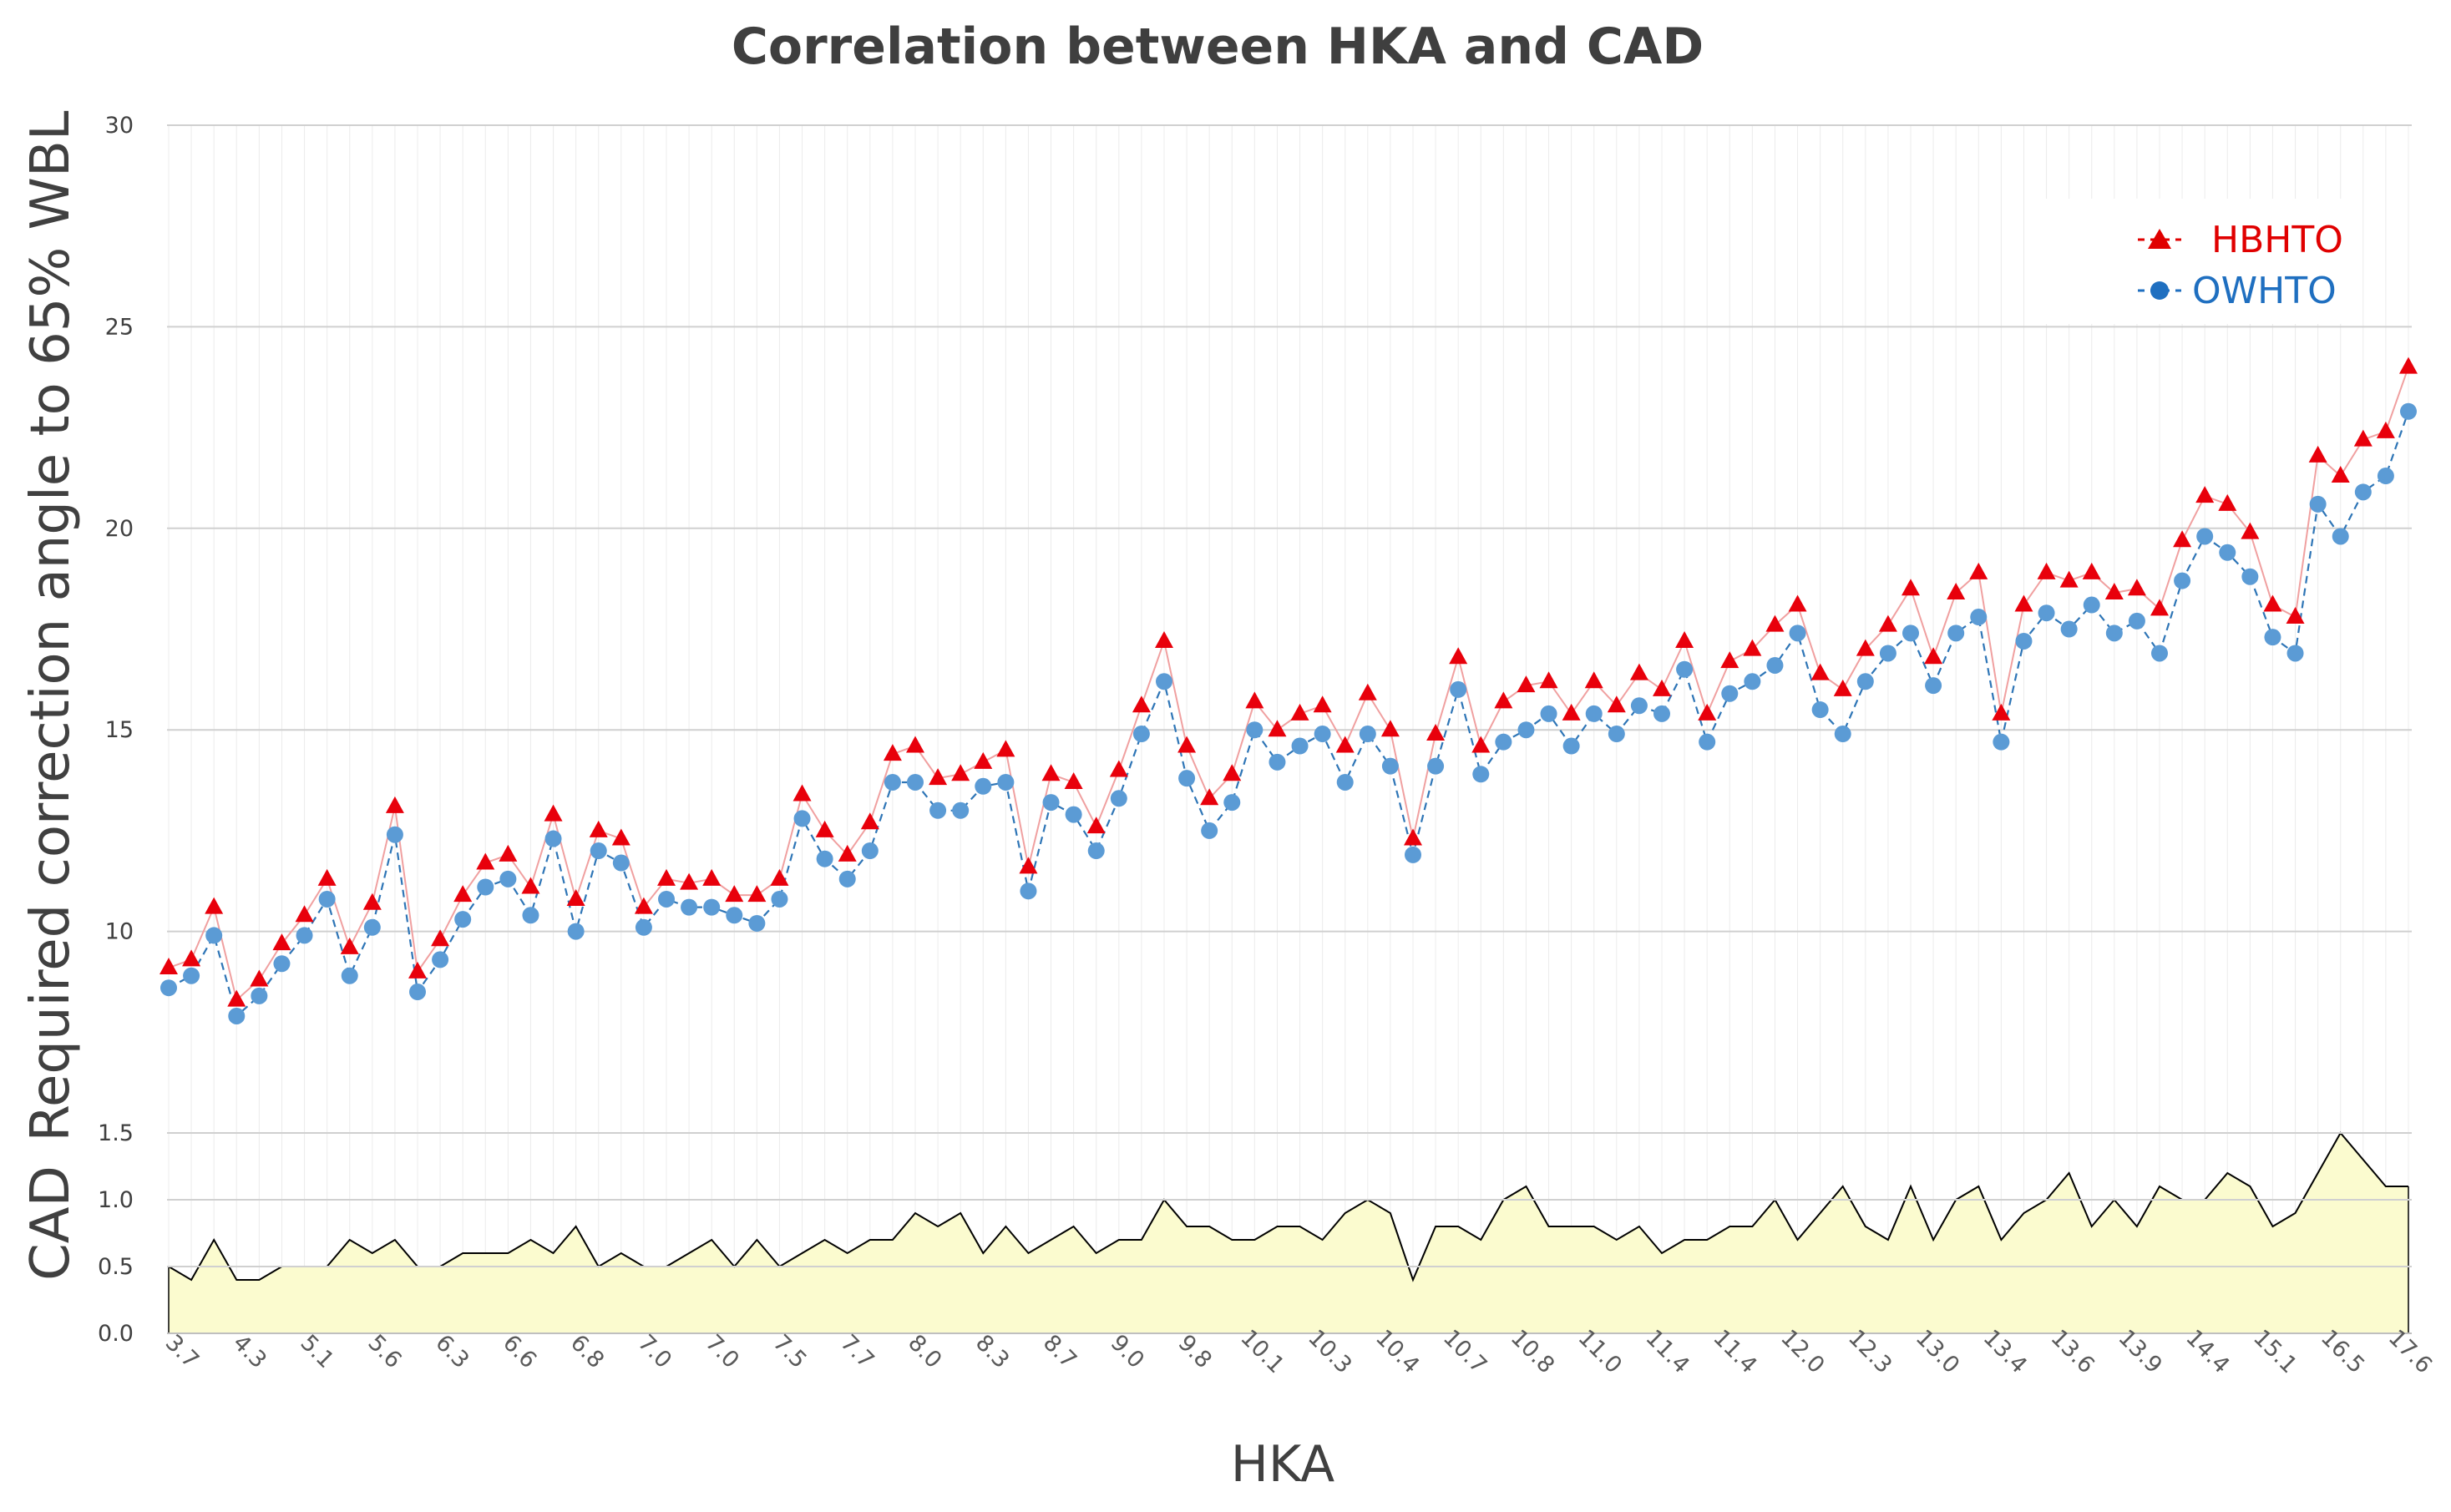 Image resolution: width=2451 pixels, height=1512 pixels. I want to click on legend-hbhto-label: HBHTO, so click(2277, 240).